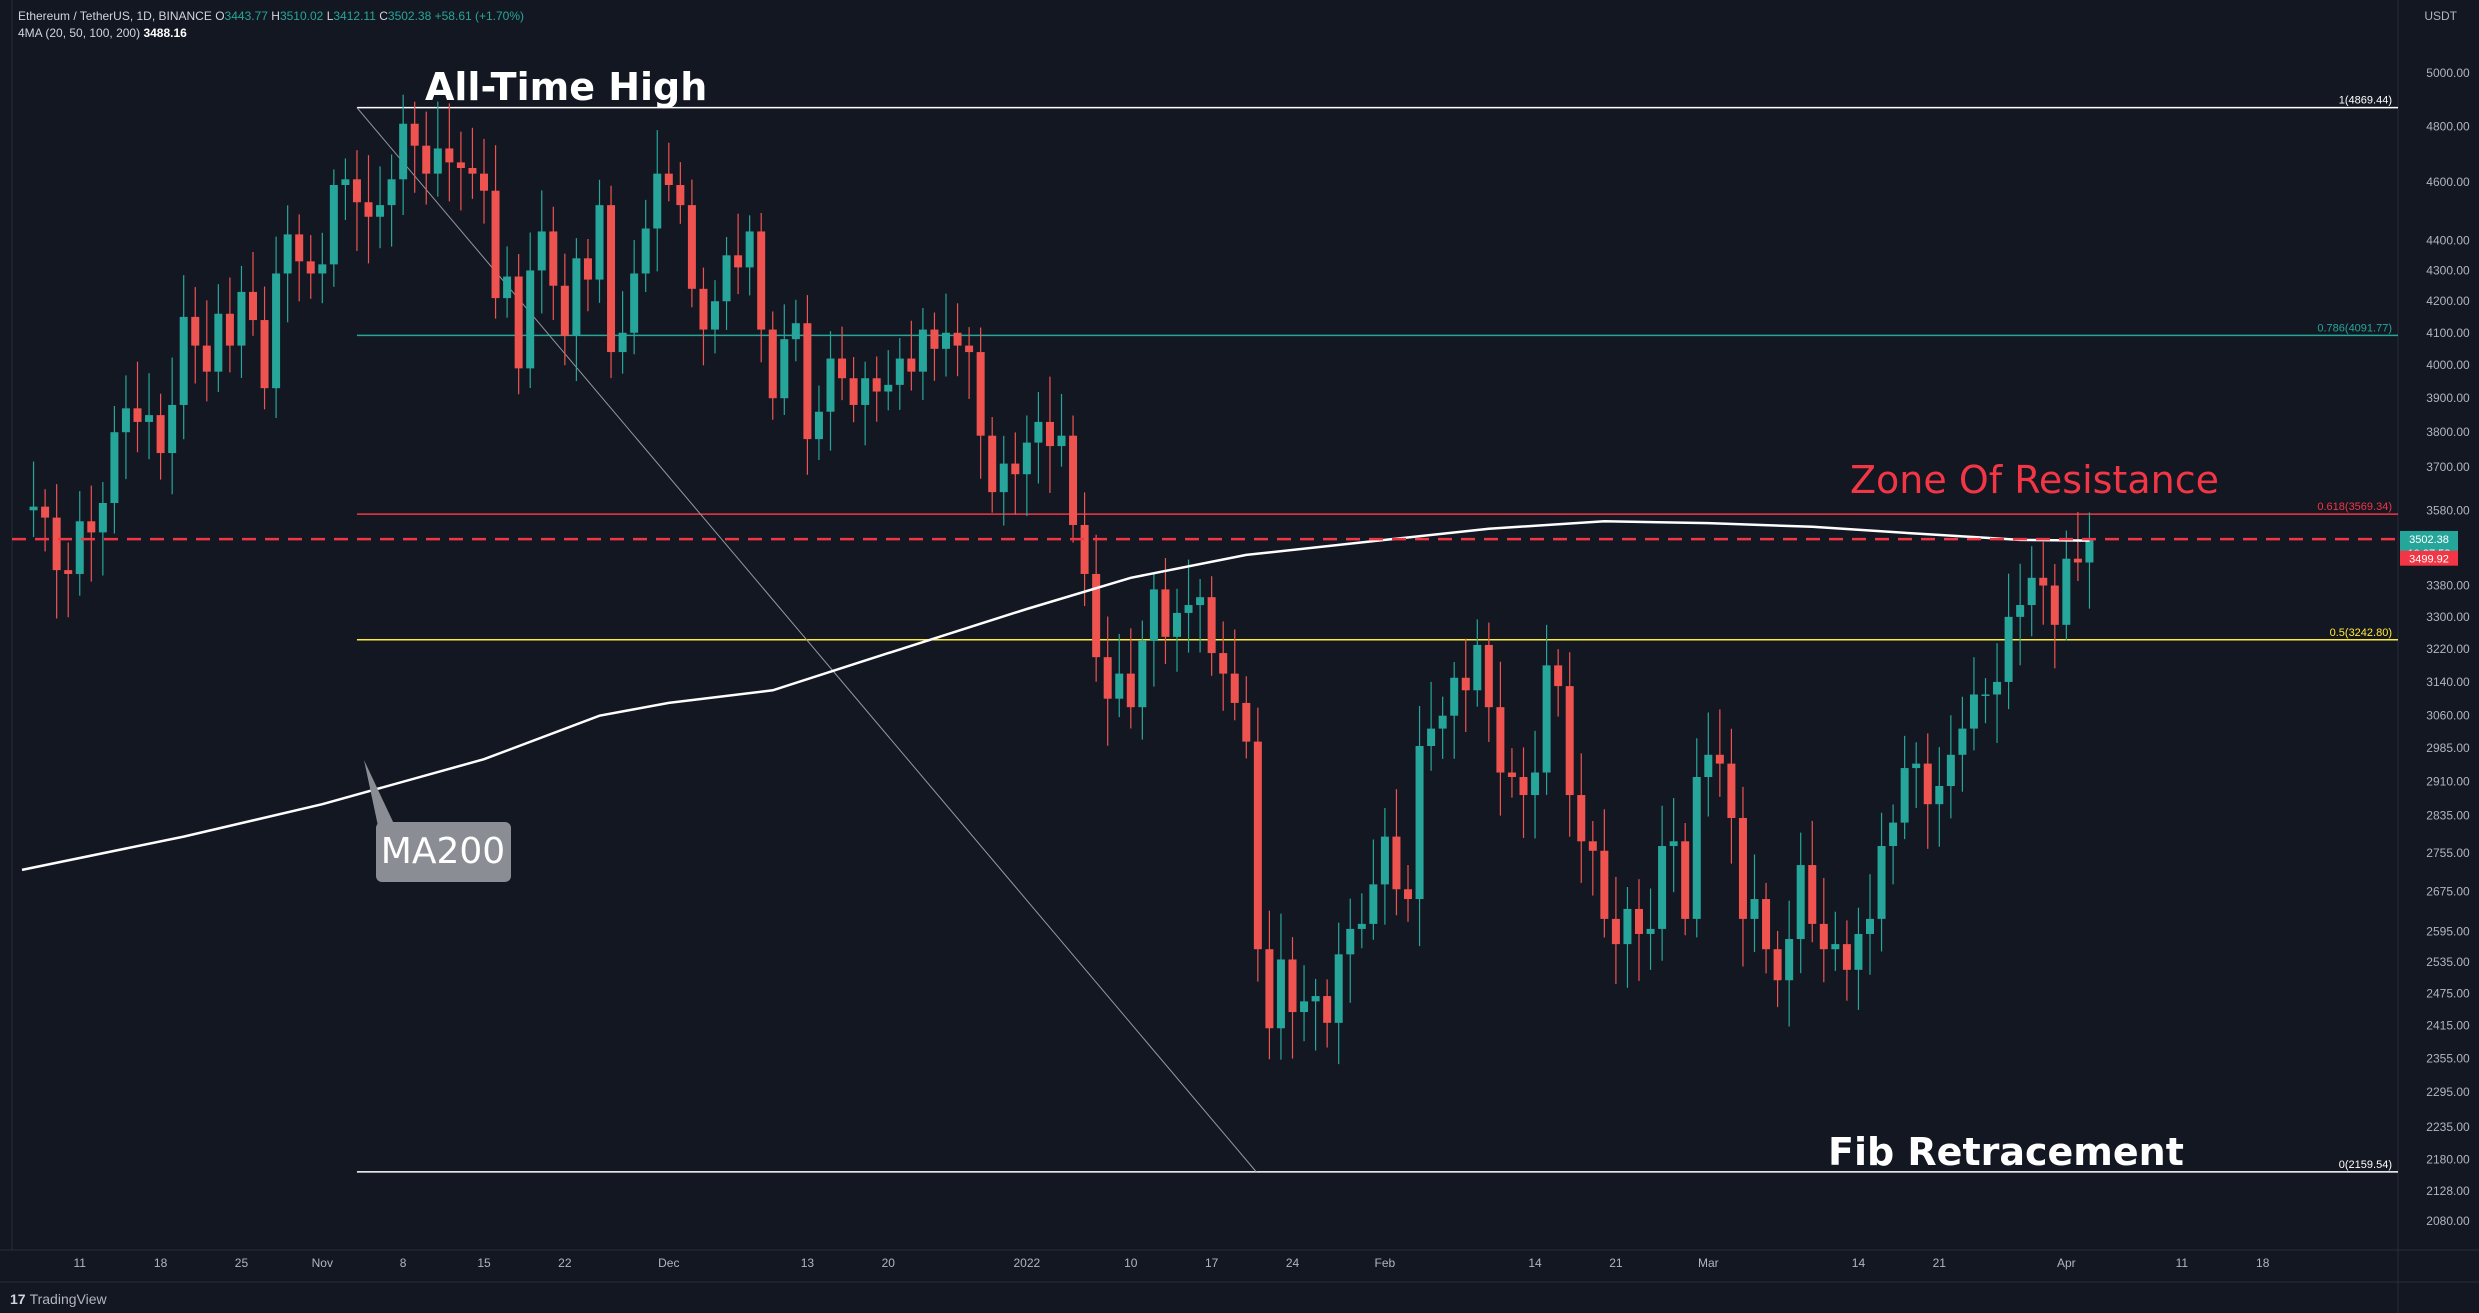 Image resolution: width=2479 pixels, height=1313 pixels. Describe the element at coordinates (1293, 1263) in the screenshot. I see `x-tick-label: 24` at that location.